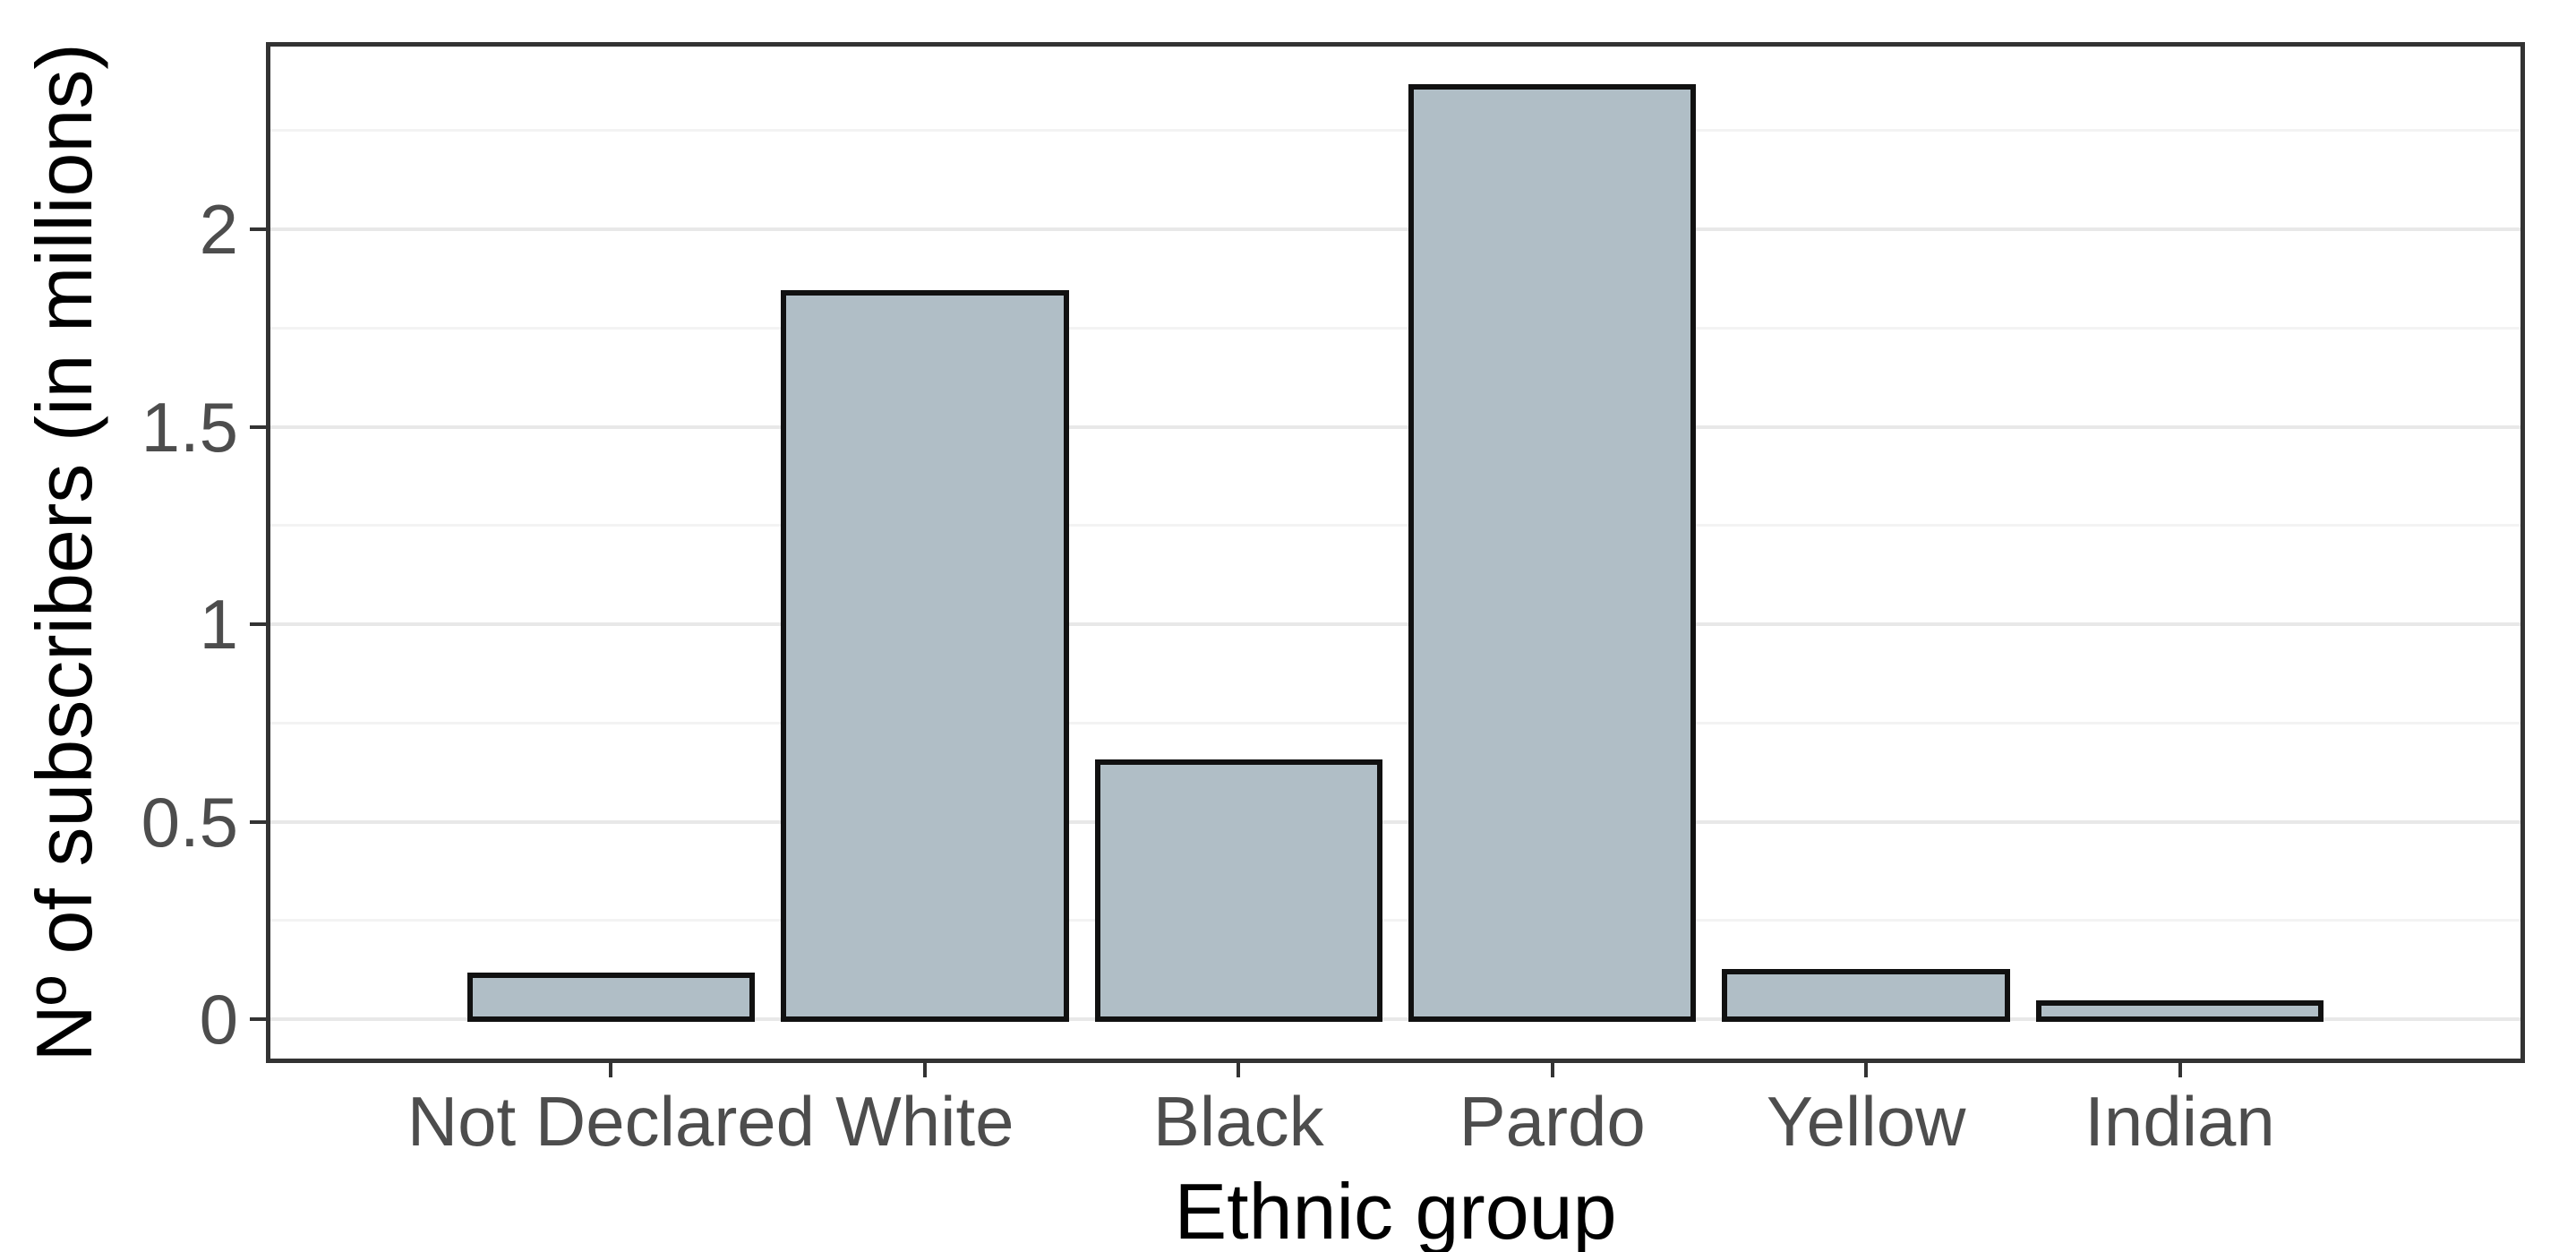 This screenshot has width=2576, height=1252. I want to click on x-tick-not-declared, so click(611, 1070).